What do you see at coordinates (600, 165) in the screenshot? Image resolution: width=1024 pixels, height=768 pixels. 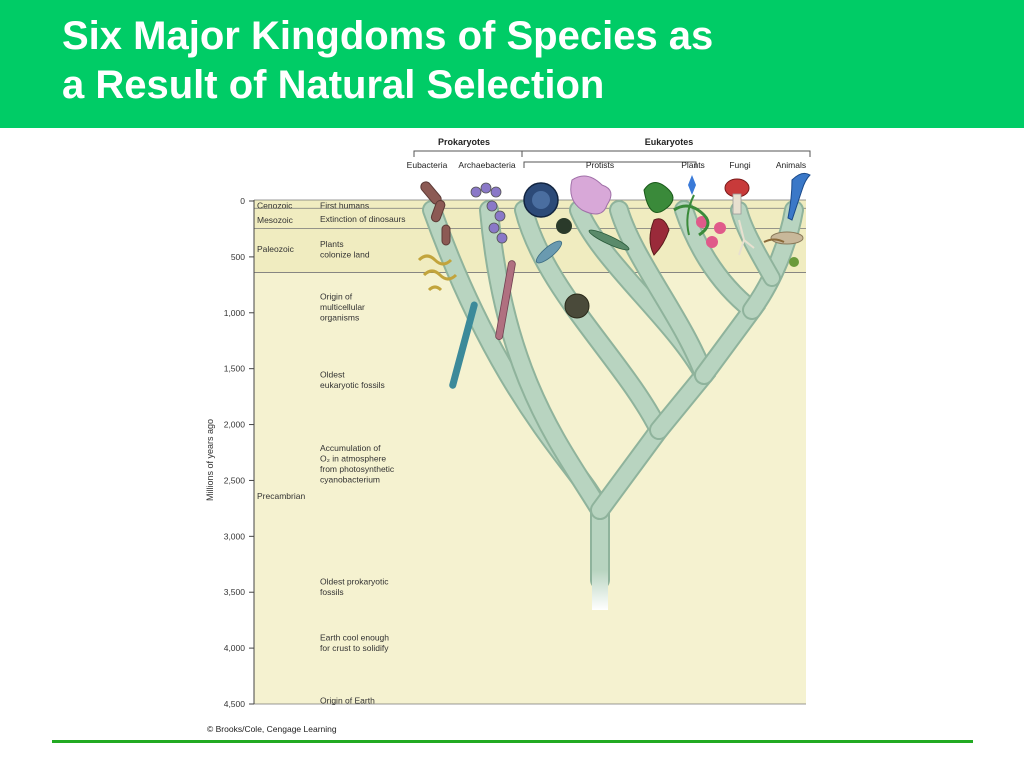 I see `kingdom-label-protists: Protists` at bounding box center [600, 165].